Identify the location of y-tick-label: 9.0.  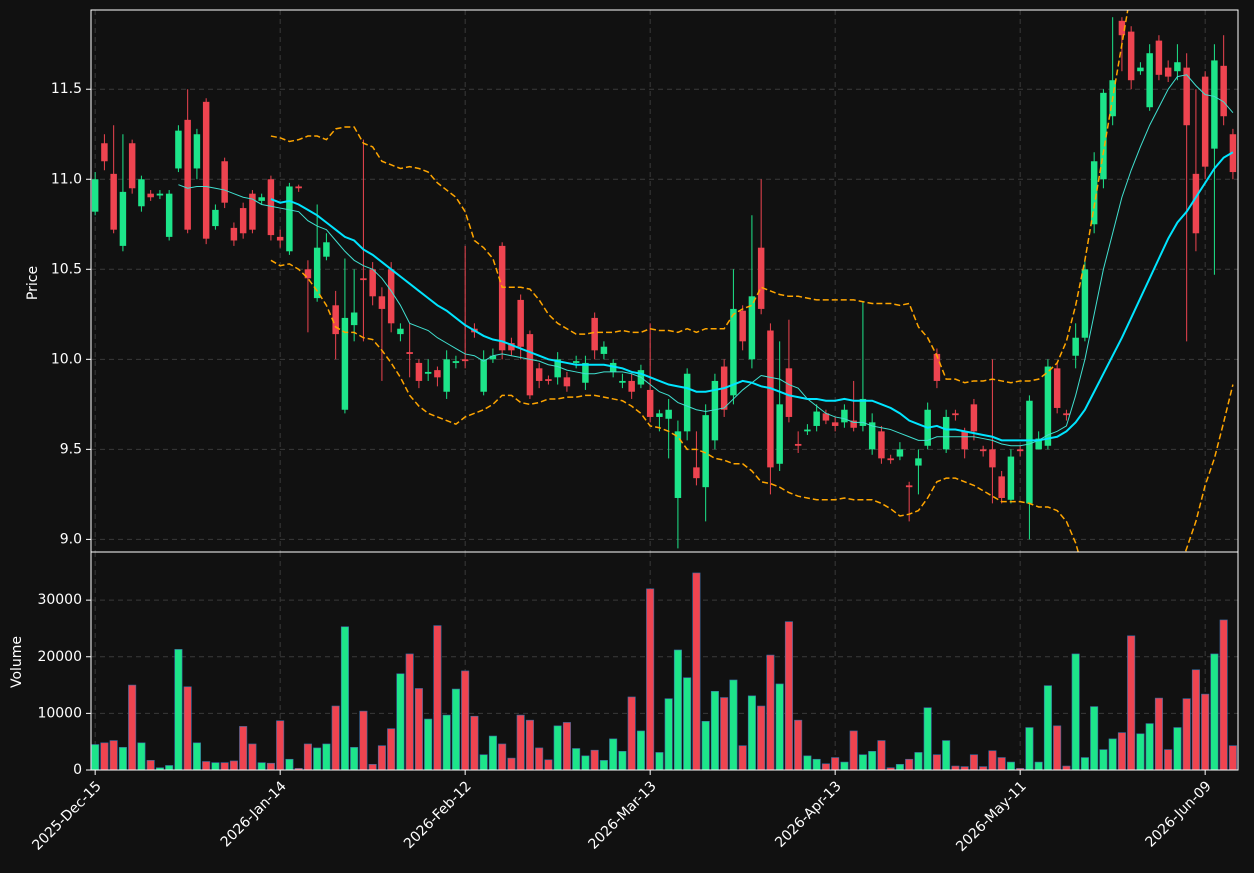
(71, 539).